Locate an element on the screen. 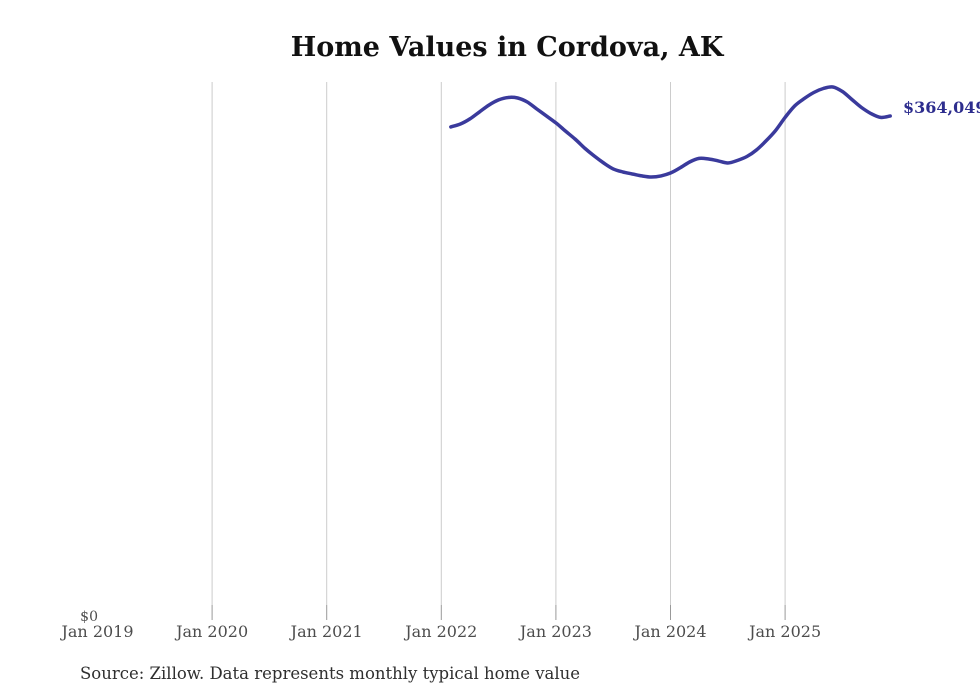 This screenshot has width=980, height=699. x-tick-label: Jan 2019 is located at coordinates (97, 631).